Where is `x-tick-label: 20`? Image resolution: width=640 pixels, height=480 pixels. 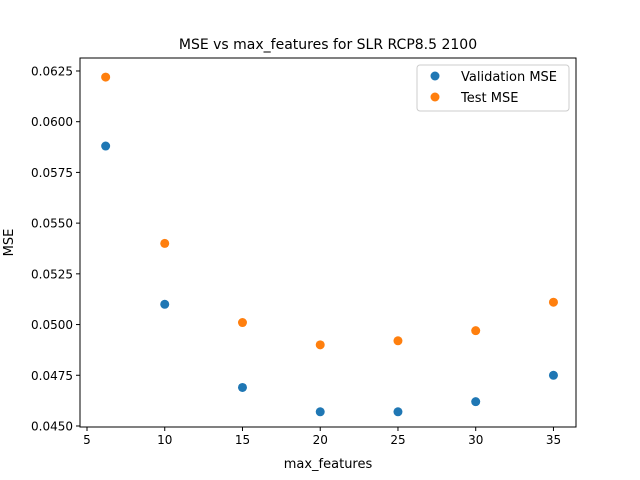
x-tick-label: 20 is located at coordinates (320, 440).